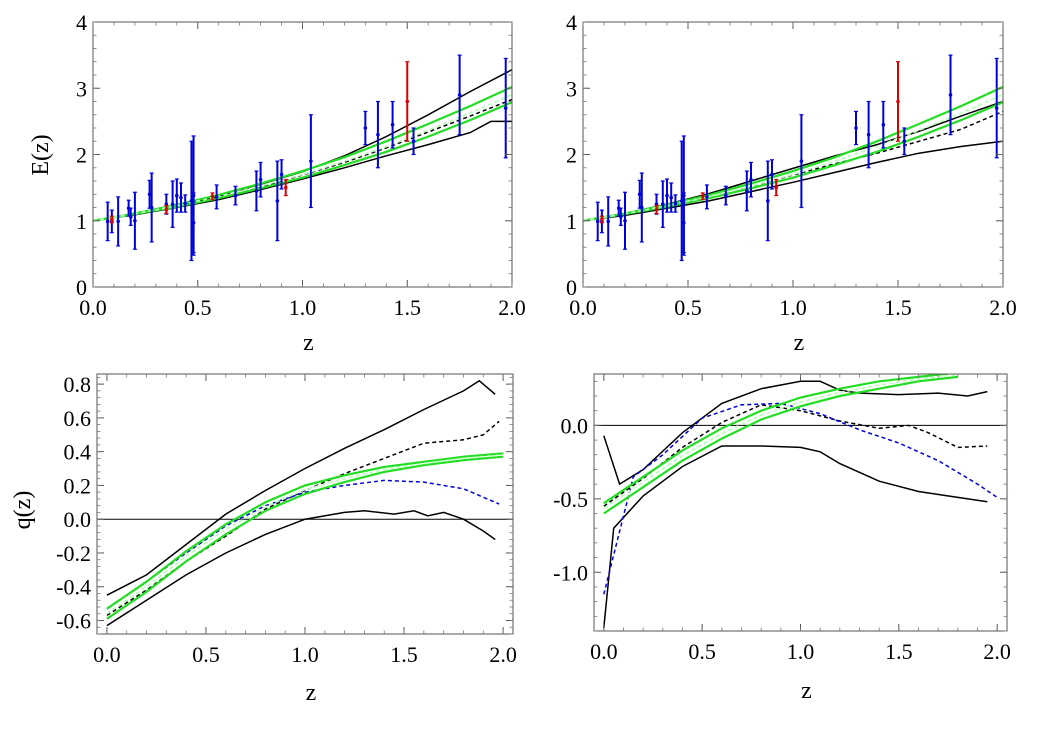 This screenshot has height=731, width=1050. Describe the element at coordinates (73, 587) in the screenshot. I see `y-tick-label: -0.4` at that location.